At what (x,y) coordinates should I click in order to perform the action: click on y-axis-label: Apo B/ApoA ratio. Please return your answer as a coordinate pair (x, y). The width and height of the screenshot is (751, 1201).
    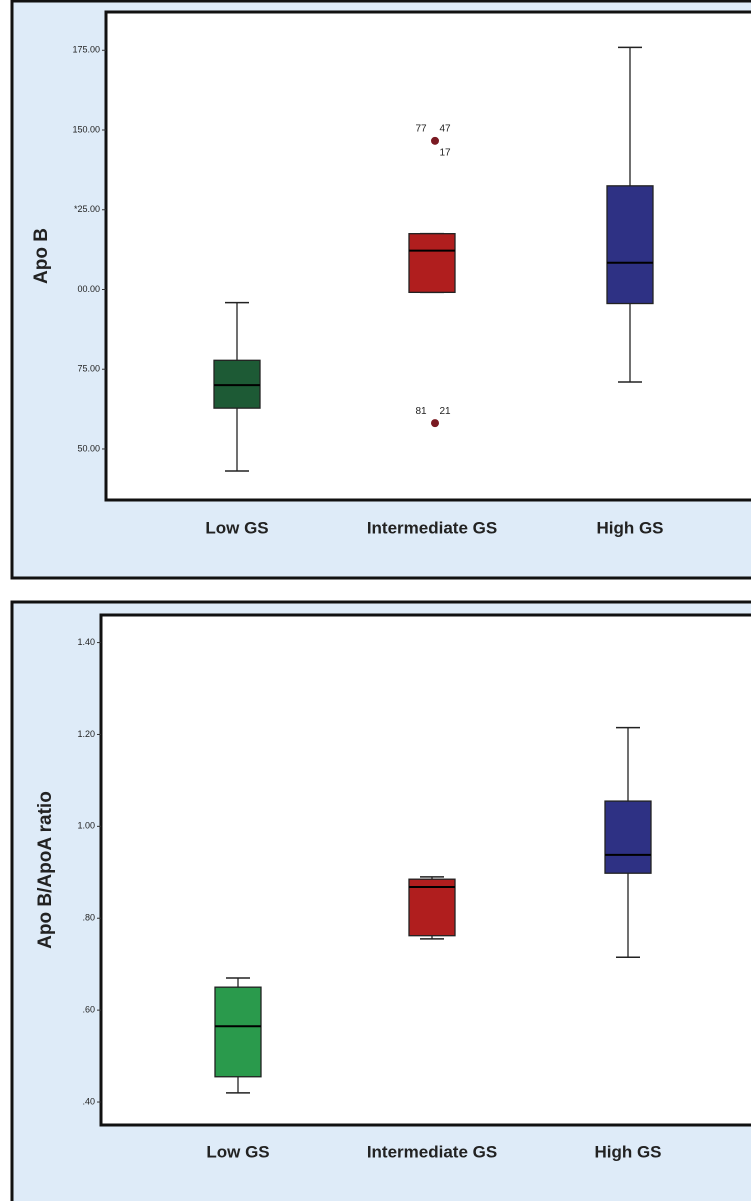
    Looking at the image, I should click on (45, 870).